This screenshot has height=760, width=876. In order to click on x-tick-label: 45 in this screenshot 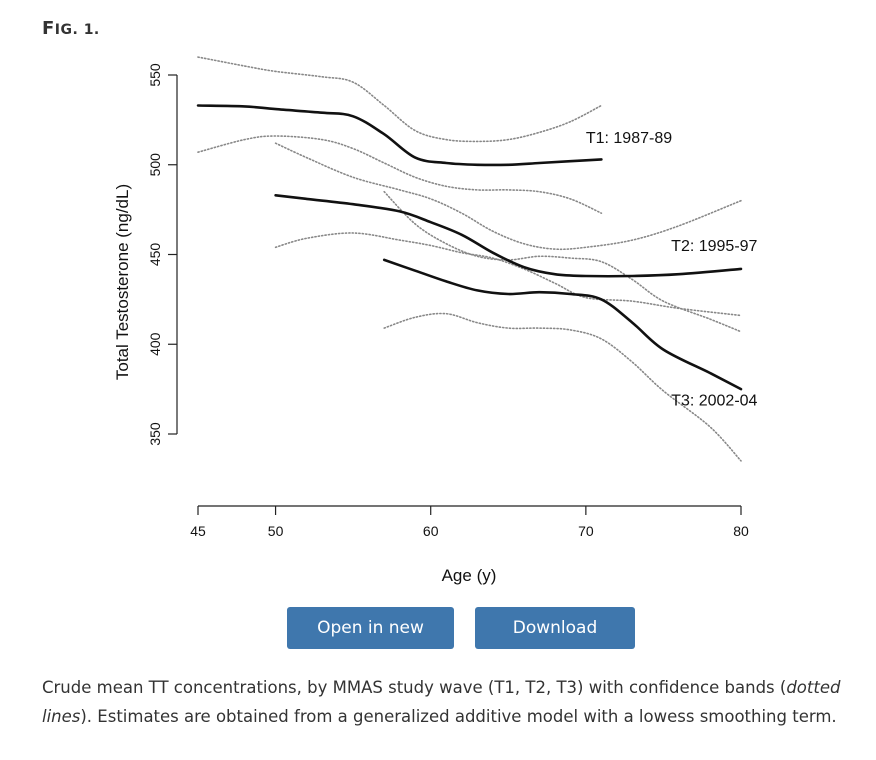, I will do `click(198, 531)`.